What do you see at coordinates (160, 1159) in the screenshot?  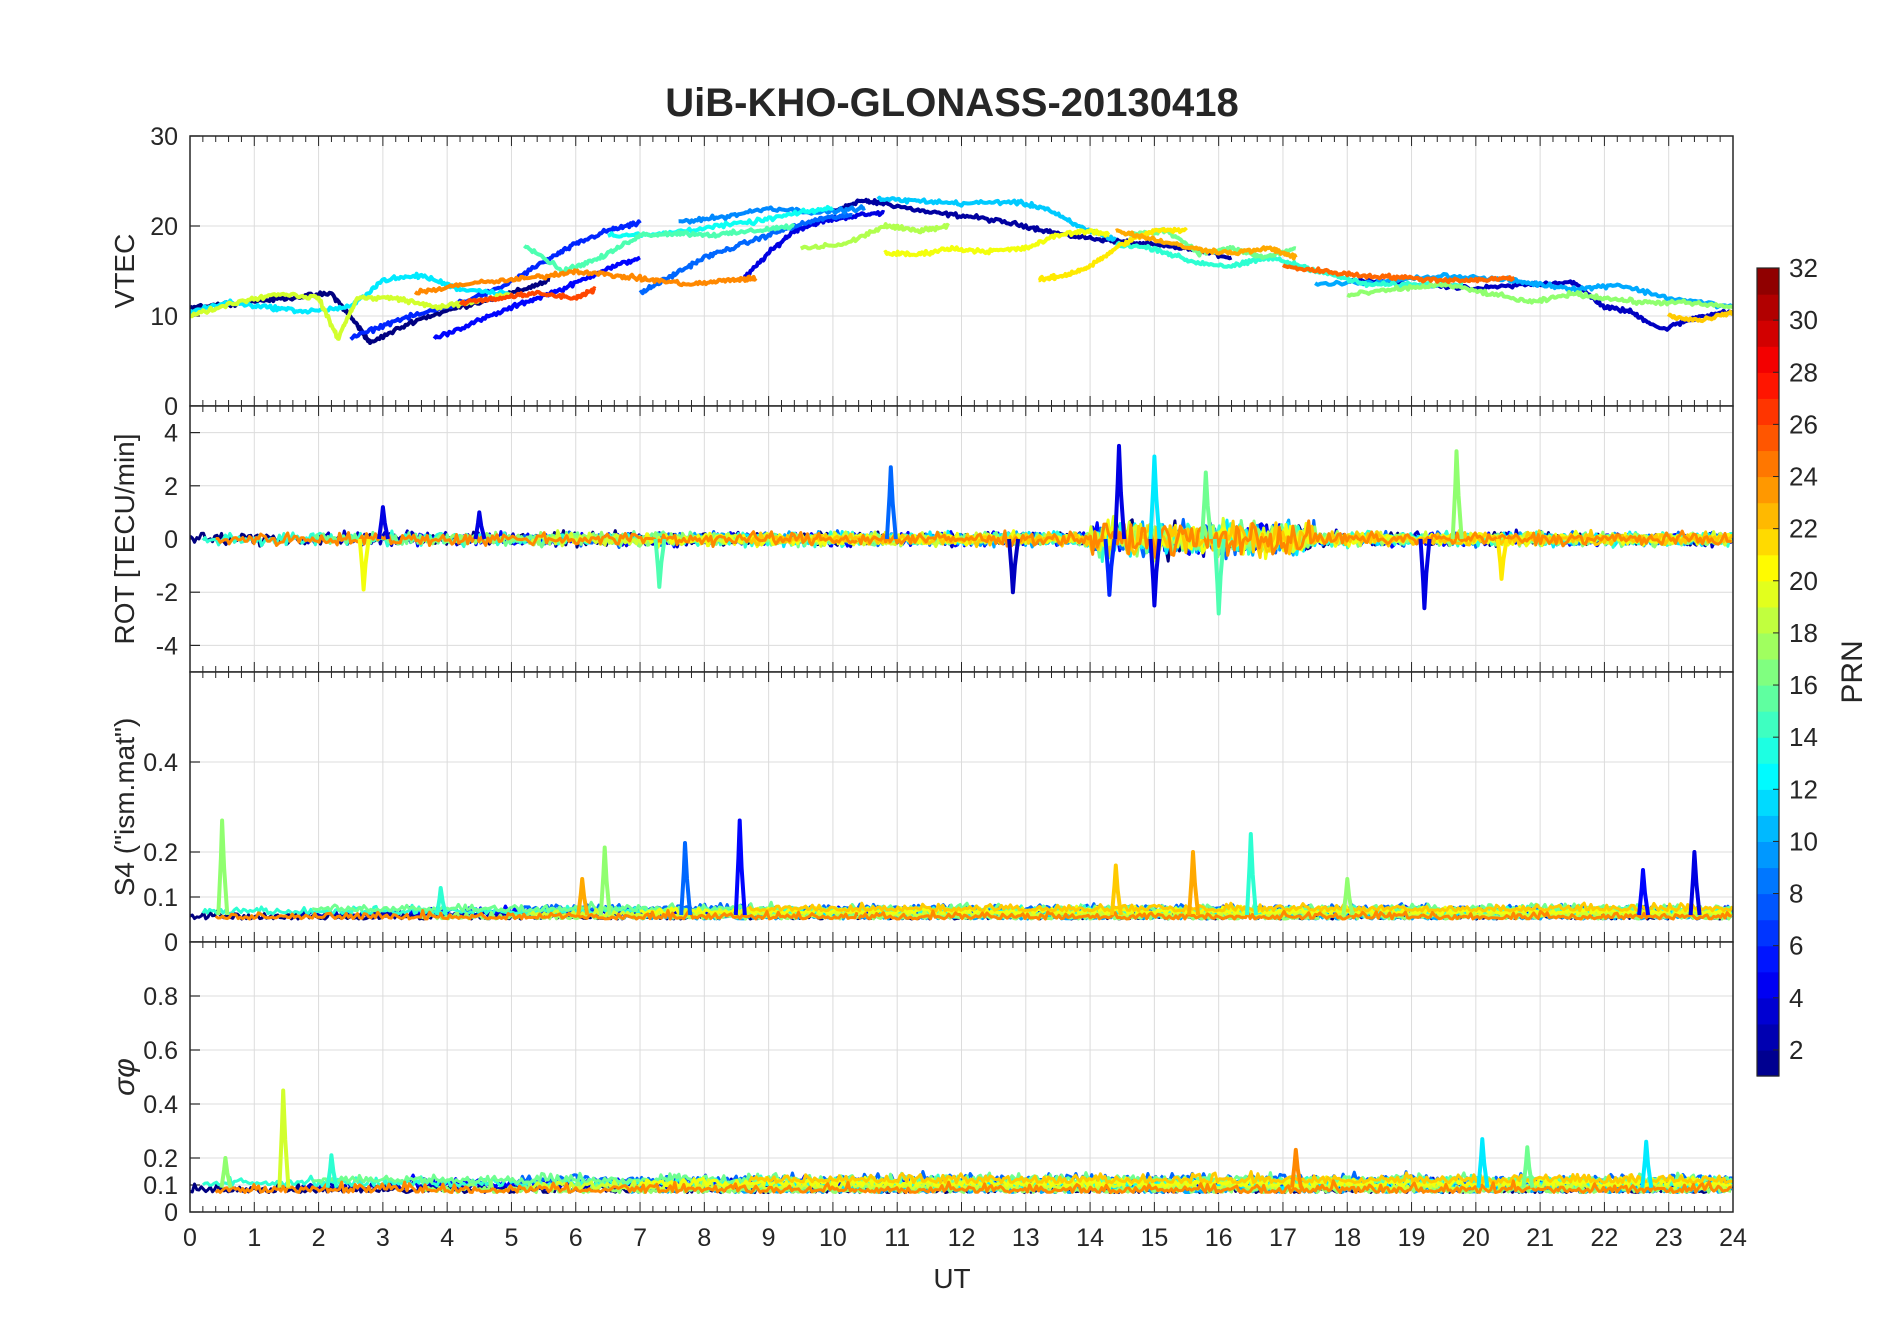 I see `y-tick-label: 0.2` at bounding box center [160, 1159].